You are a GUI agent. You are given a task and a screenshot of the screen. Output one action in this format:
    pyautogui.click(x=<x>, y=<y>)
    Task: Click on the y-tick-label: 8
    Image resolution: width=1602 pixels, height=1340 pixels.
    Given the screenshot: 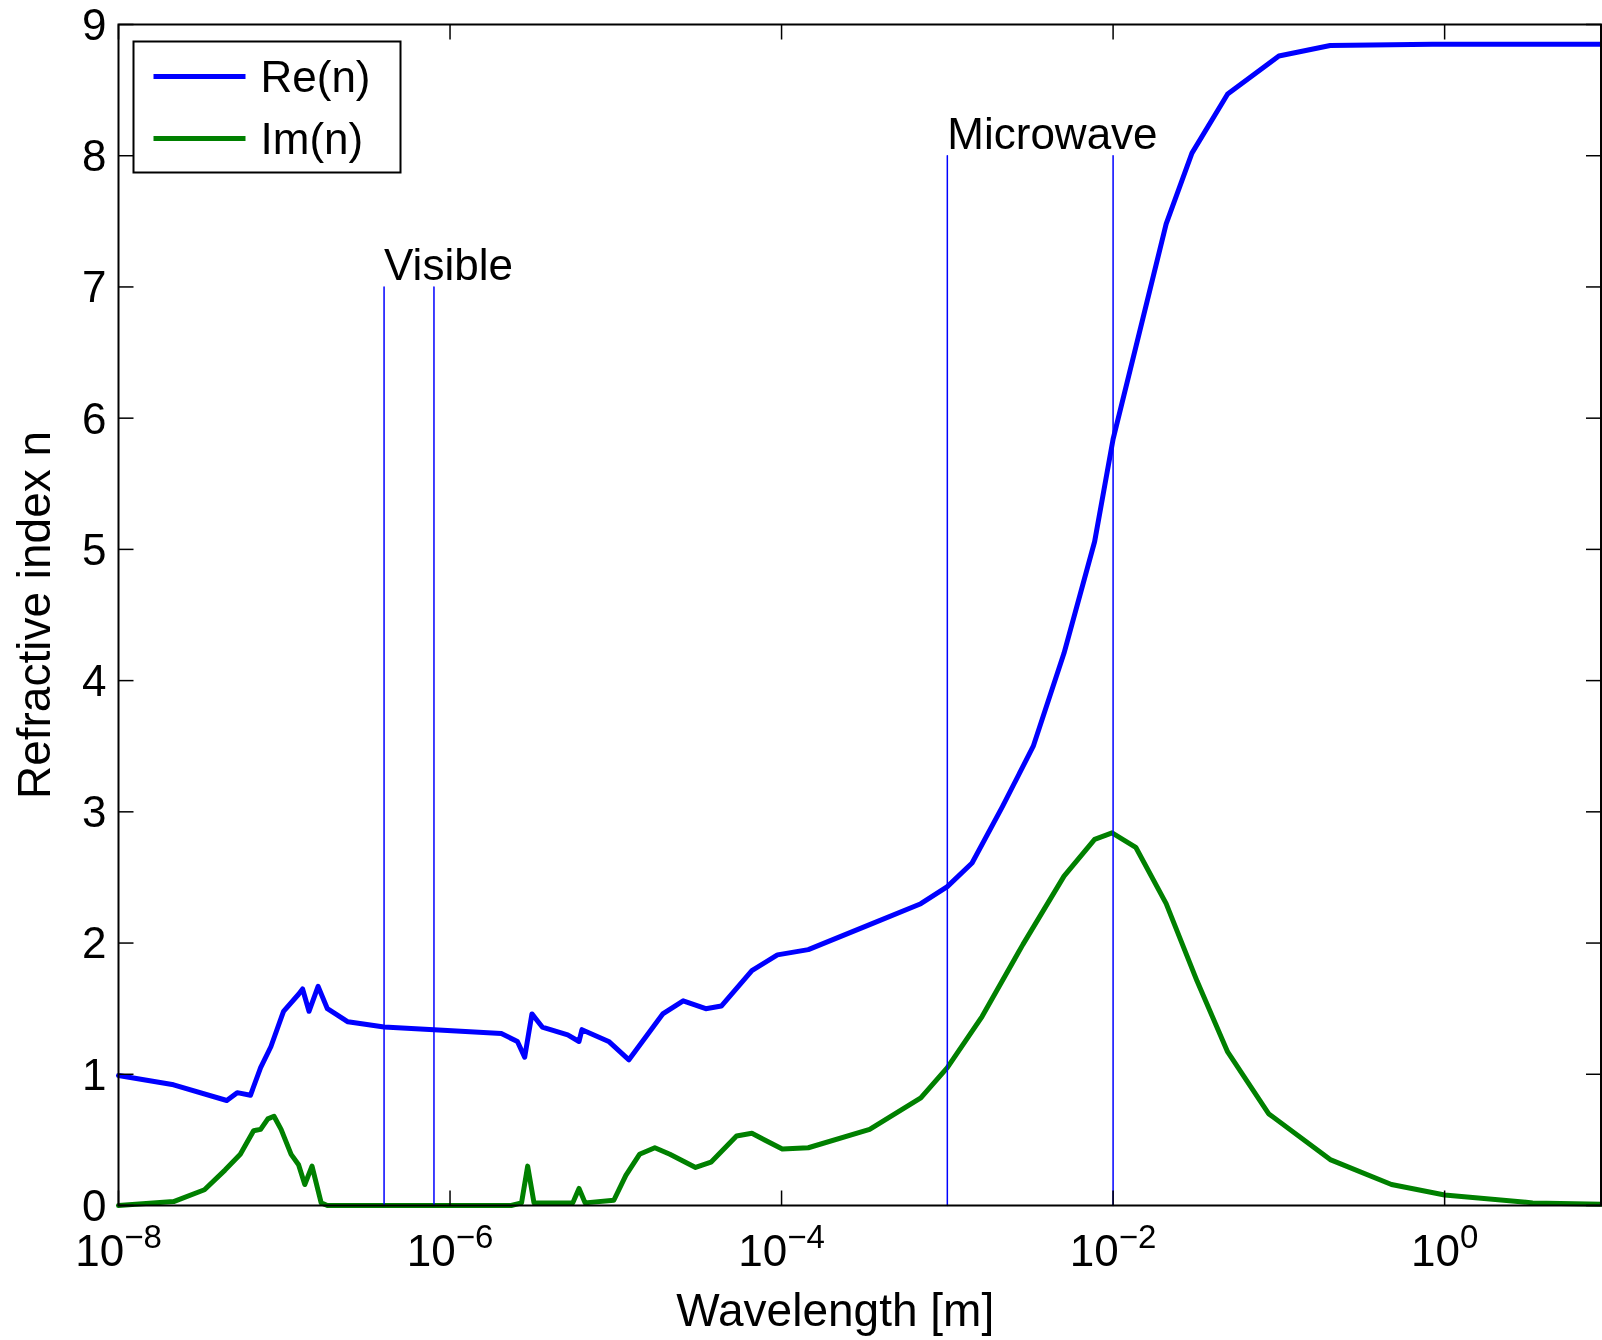 What is the action you would take?
    pyautogui.click(x=94, y=156)
    